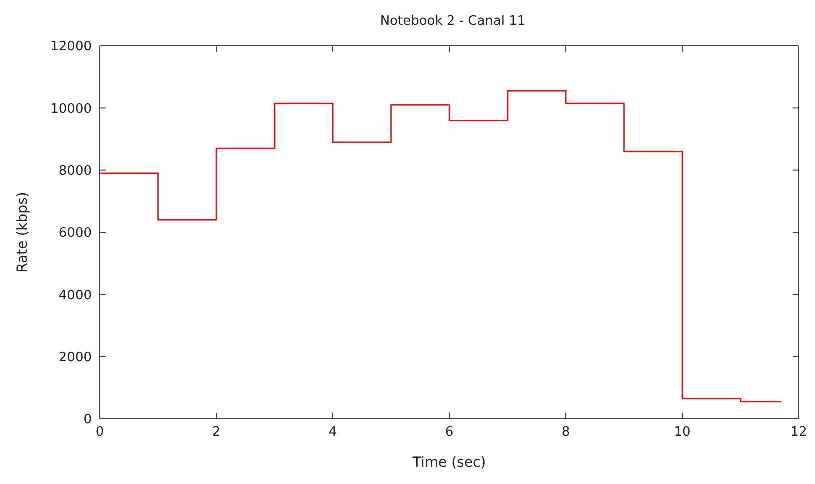 The height and width of the screenshot is (484, 815). What do you see at coordinates (682, 432) in the screenshot?
I see `x-tick-label: 10` at bounding box center [682, 432].